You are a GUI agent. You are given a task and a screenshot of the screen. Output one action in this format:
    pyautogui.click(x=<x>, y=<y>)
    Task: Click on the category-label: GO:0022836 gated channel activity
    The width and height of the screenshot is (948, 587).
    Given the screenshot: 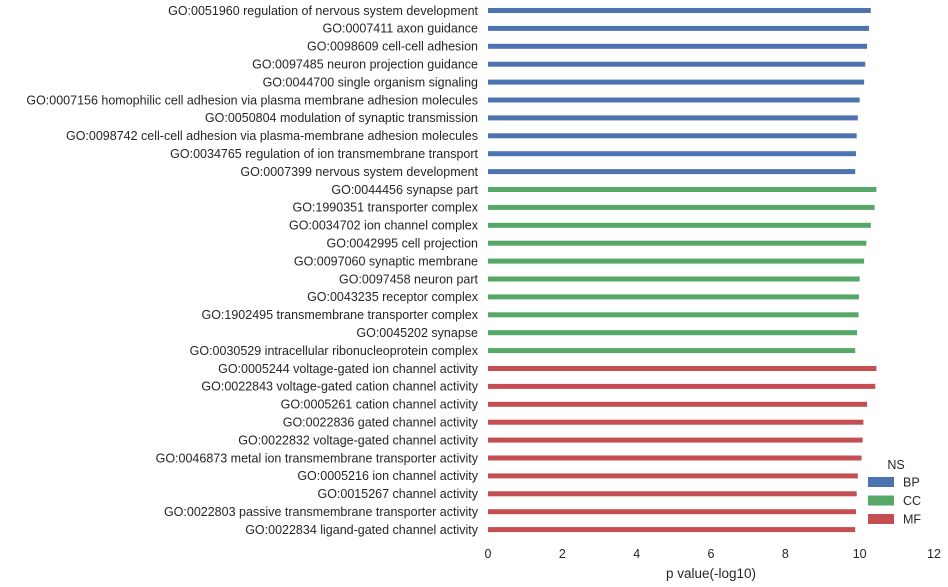 What is the action you would take?
    pyautogui.click(x=381, y=423)
    